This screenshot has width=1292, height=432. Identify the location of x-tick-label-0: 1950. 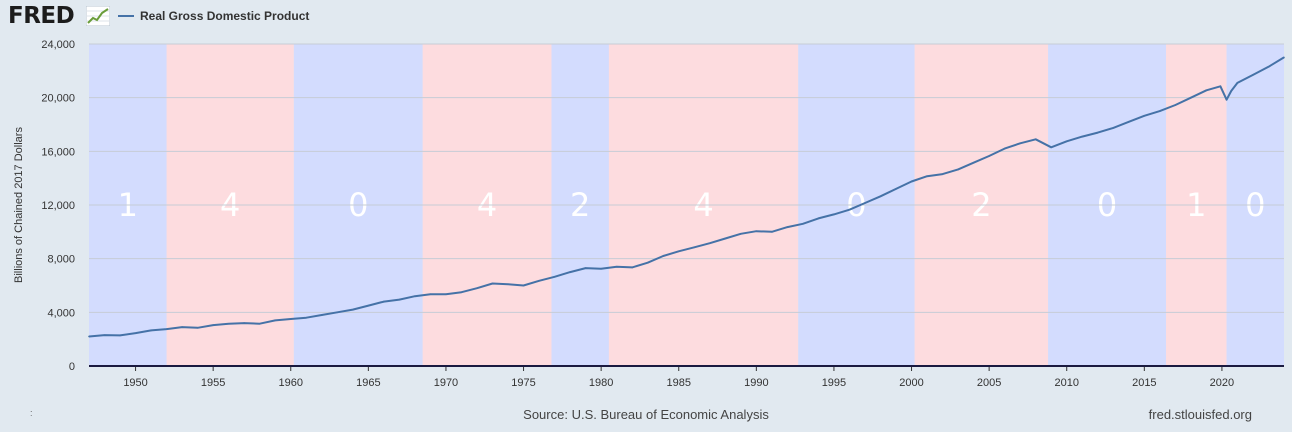
(135, 383).